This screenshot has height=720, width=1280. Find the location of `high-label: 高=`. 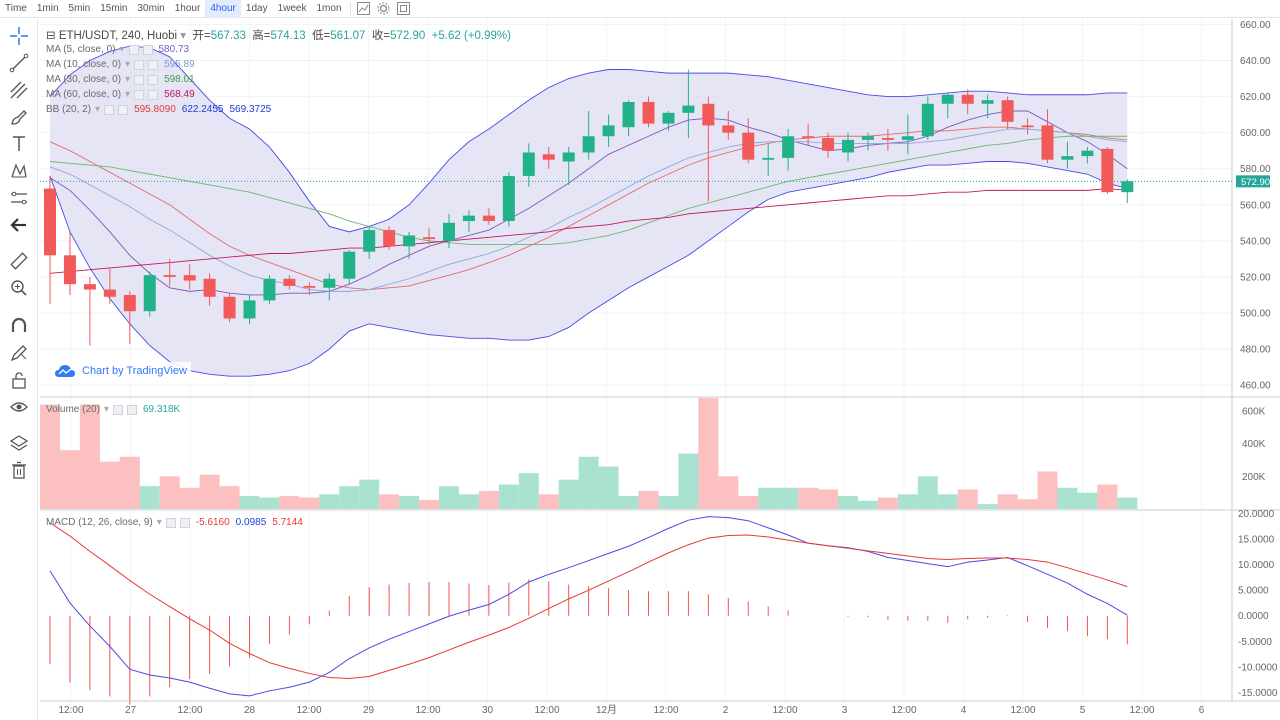

high-label: 高= is located at coordinates (261, 36).